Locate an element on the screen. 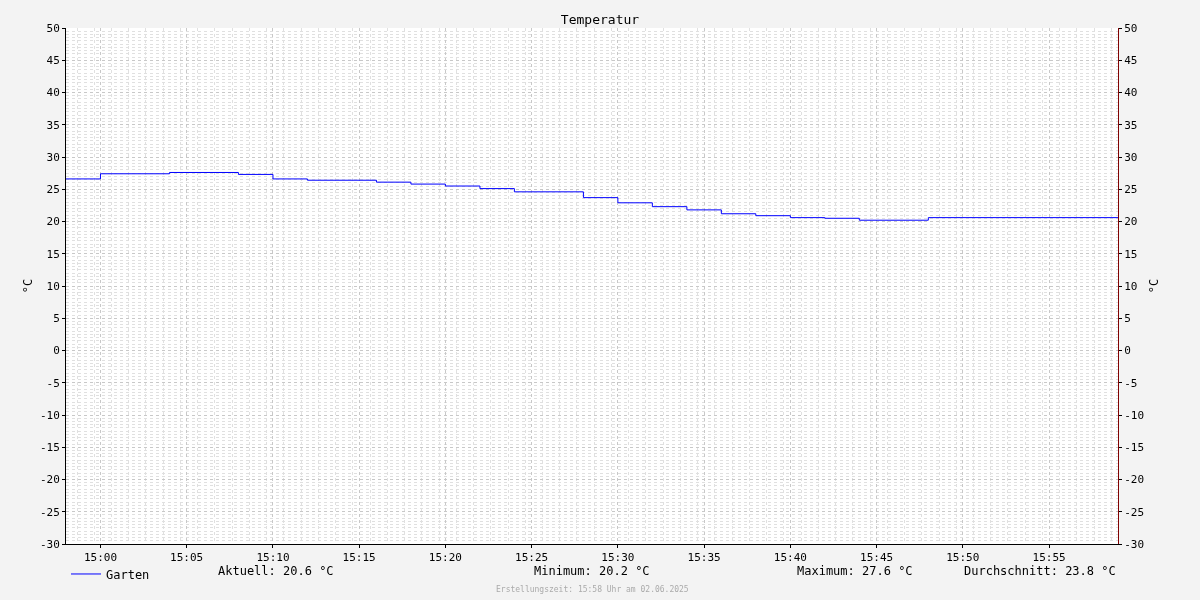 The height and width of the screenshot is (600, 1200). y2-tick-label: 20 is located at coordinates (1131, 222).